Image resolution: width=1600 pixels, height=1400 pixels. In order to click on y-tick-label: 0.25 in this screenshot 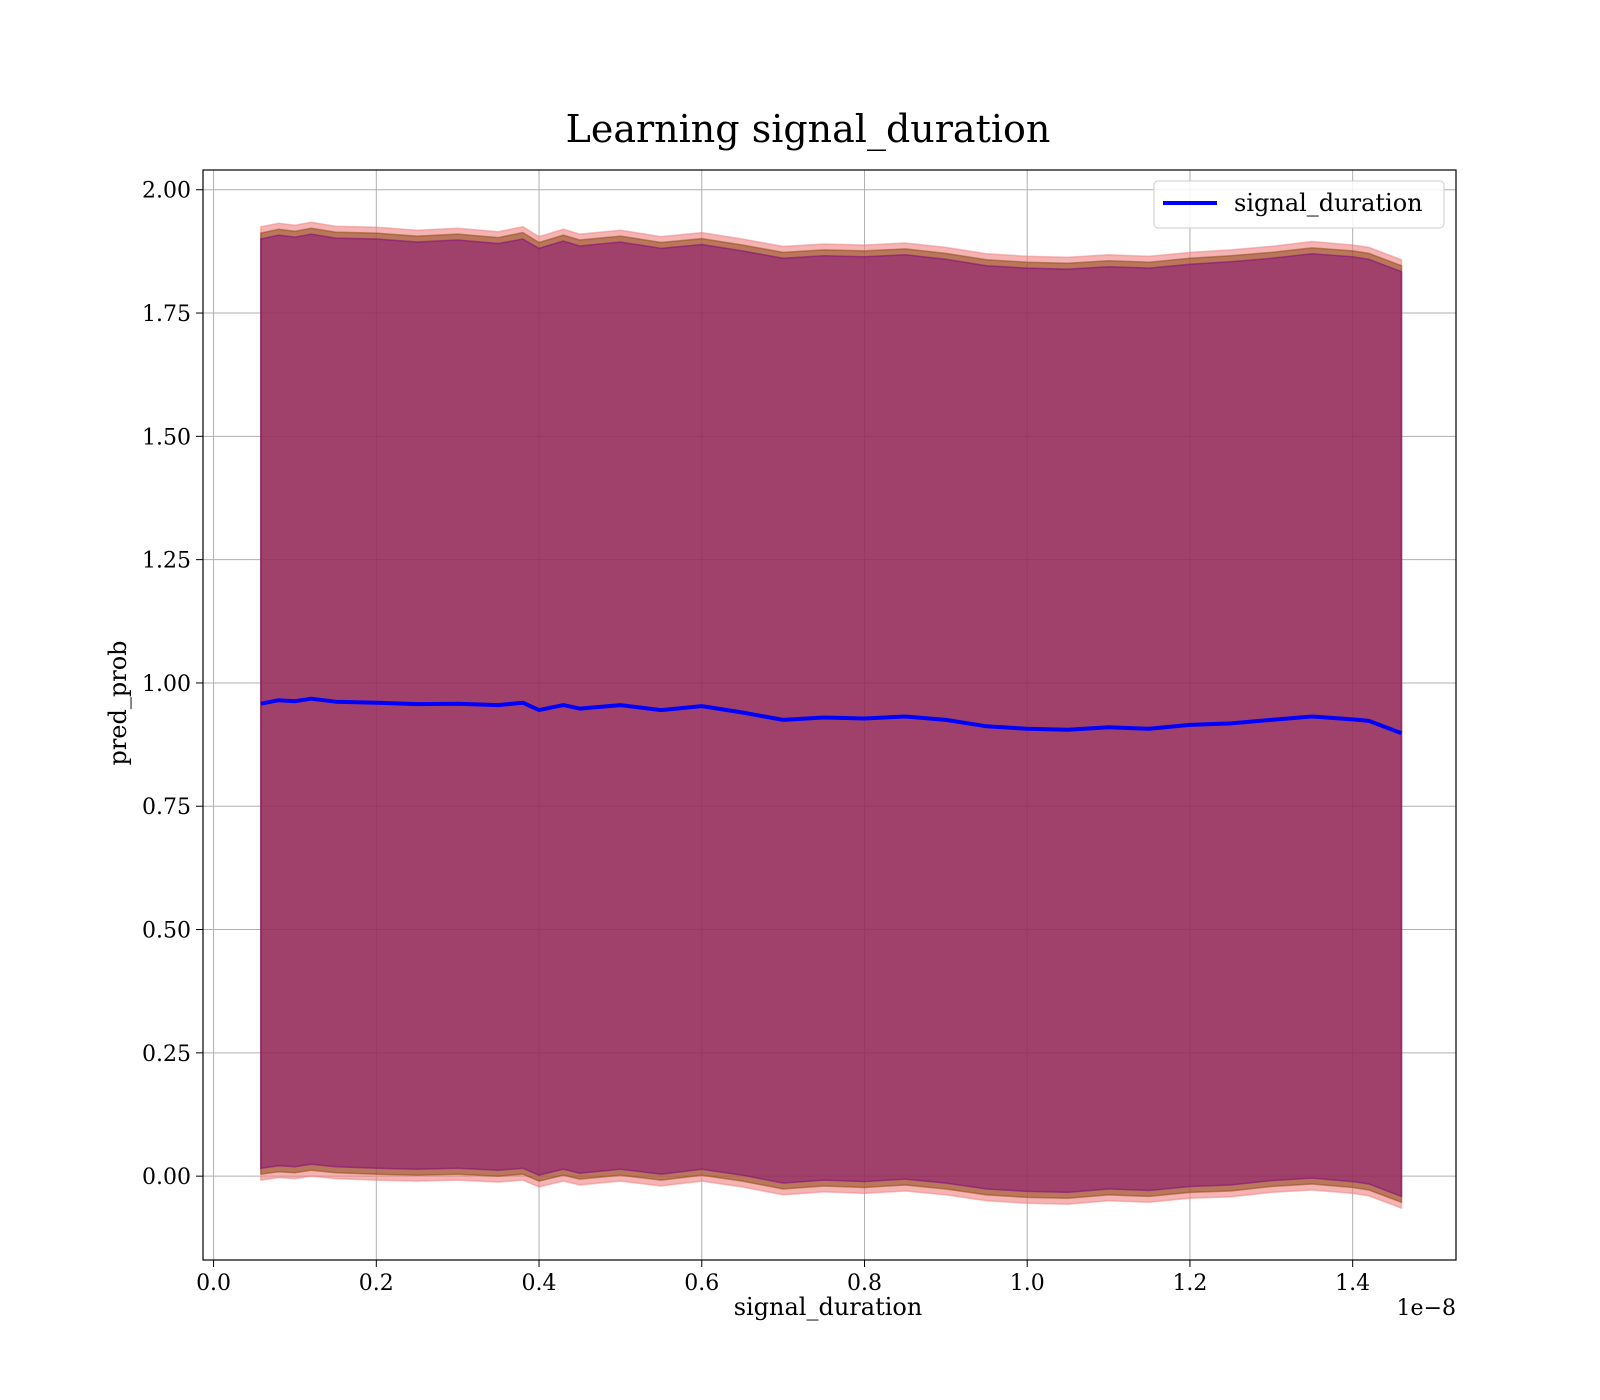, I will do `click(166, 1054)`.